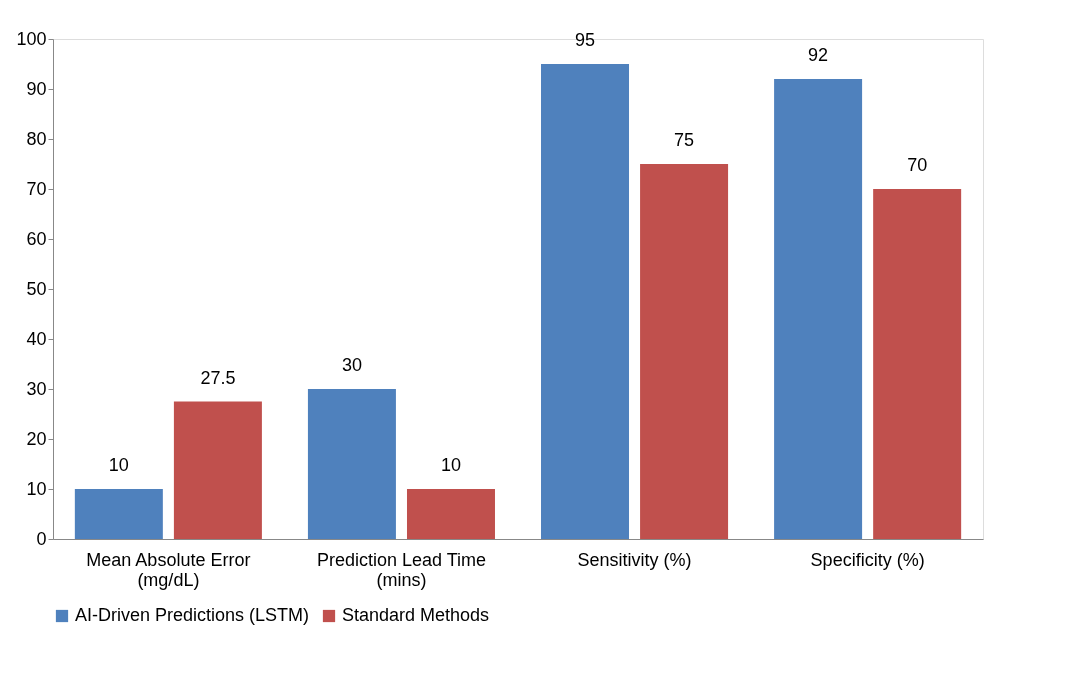  What do you see at coordinates (416, 615) in the screenshot?
I see `legend-label: Standard Methods` at bounding box center [416, 615].